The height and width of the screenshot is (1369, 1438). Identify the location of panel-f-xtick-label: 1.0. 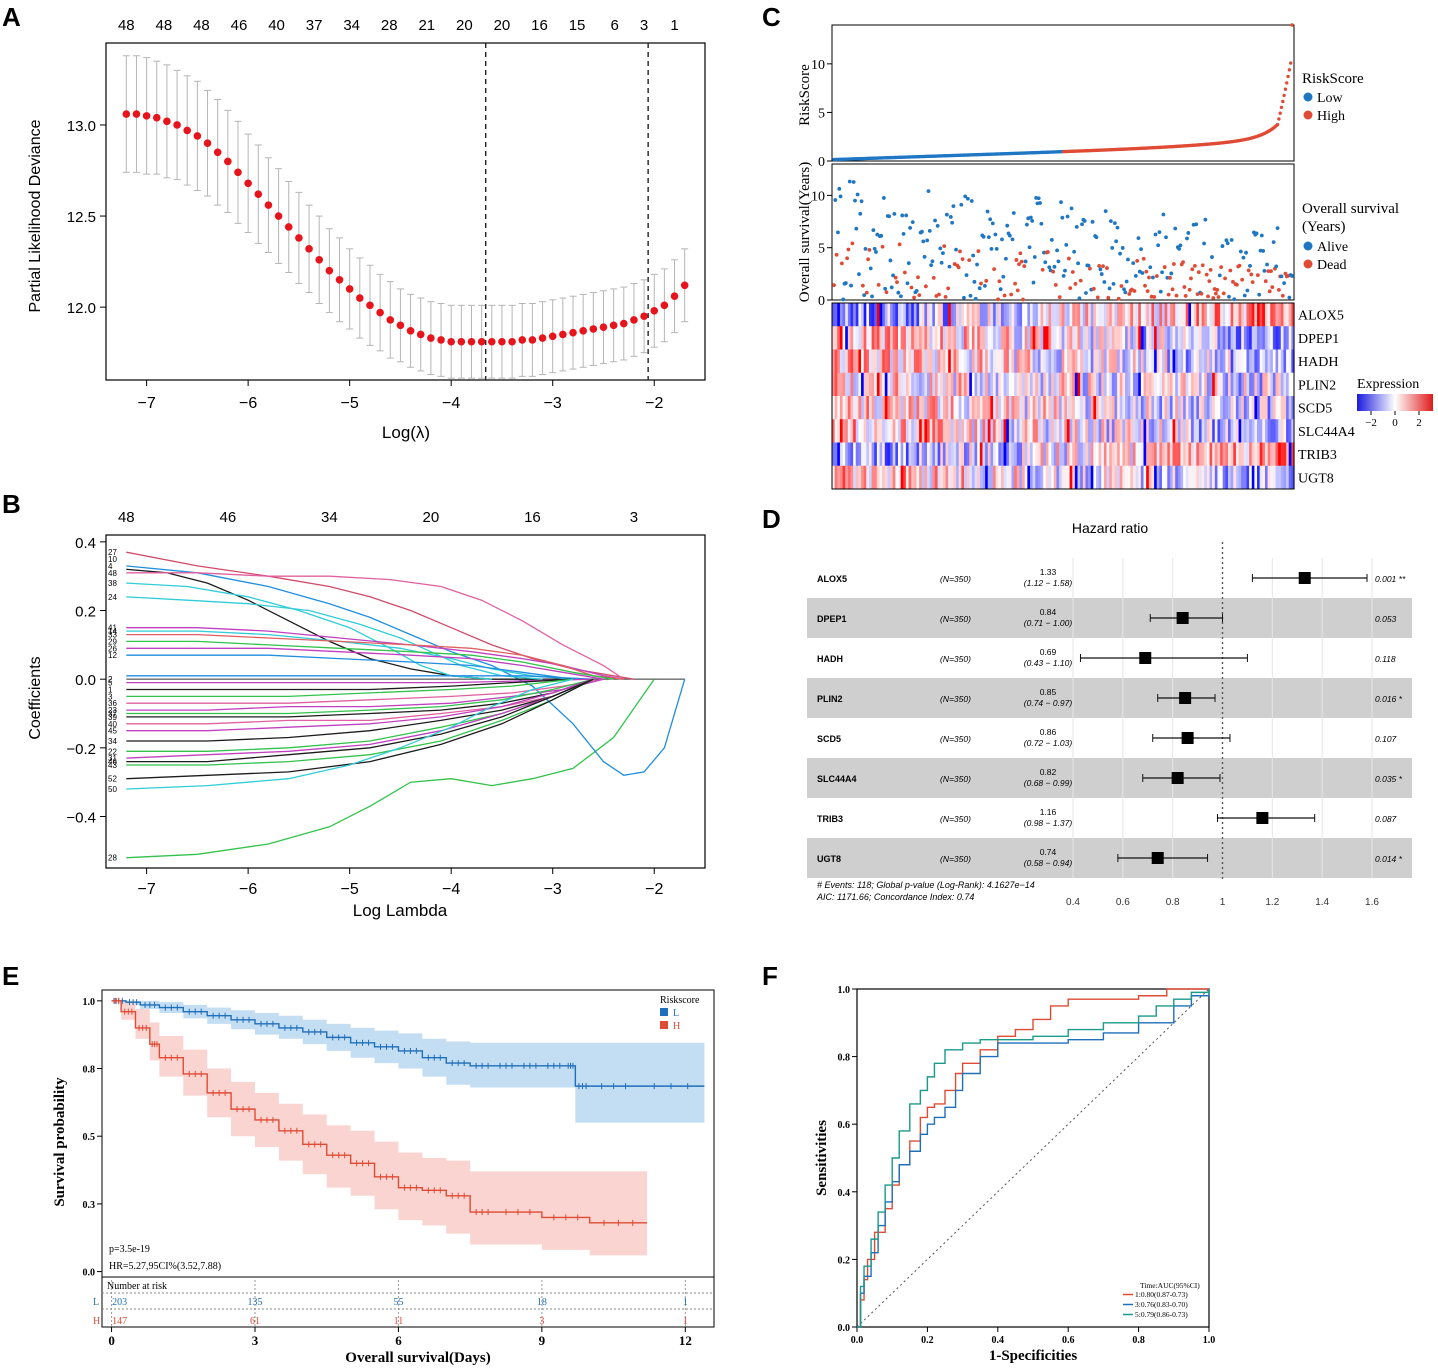
(1209, 1340).